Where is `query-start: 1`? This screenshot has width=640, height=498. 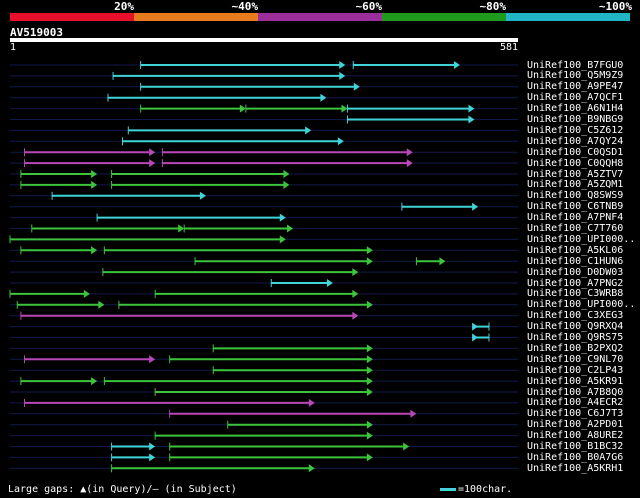 query-start: 1 is located at coordinates (13, 47).